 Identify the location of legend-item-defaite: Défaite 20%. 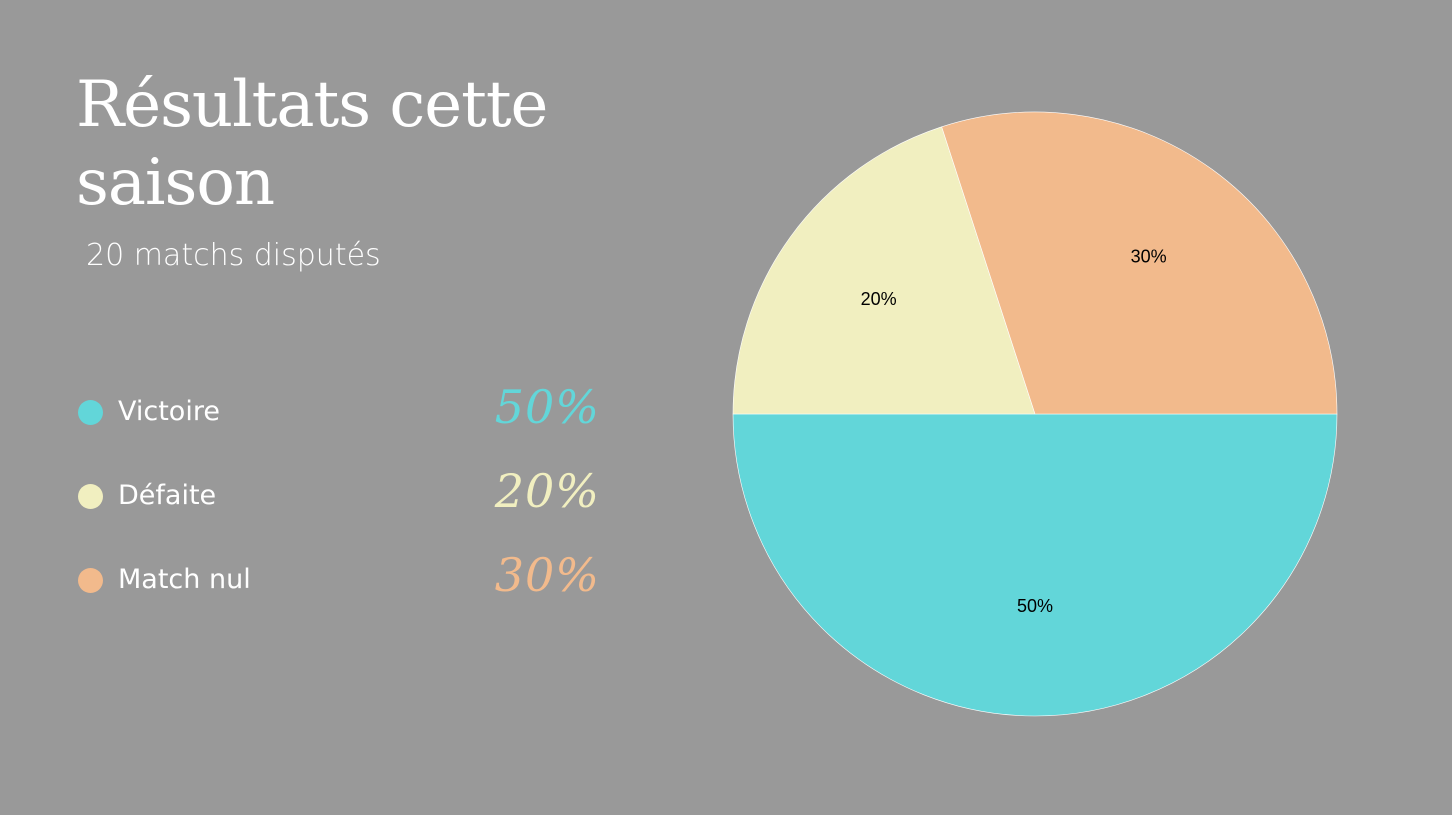
(346, 506).